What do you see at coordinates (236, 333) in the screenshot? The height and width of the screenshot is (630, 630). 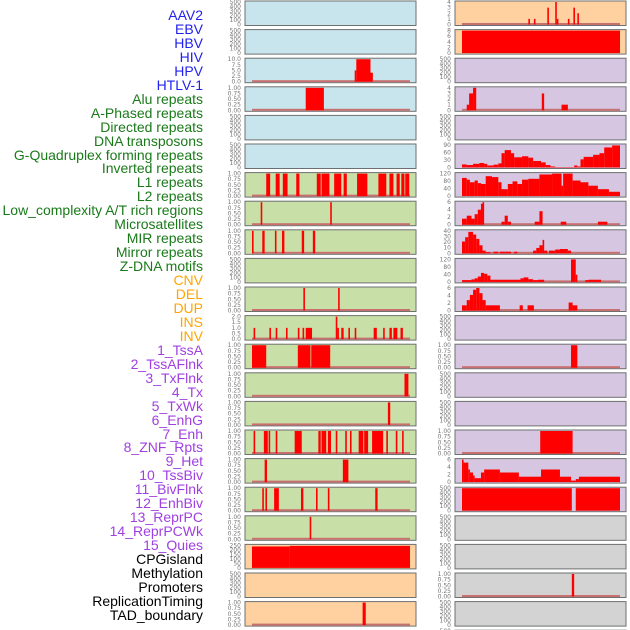 I see `y-tick-label: 0.5` at bounding box center [236, 333].